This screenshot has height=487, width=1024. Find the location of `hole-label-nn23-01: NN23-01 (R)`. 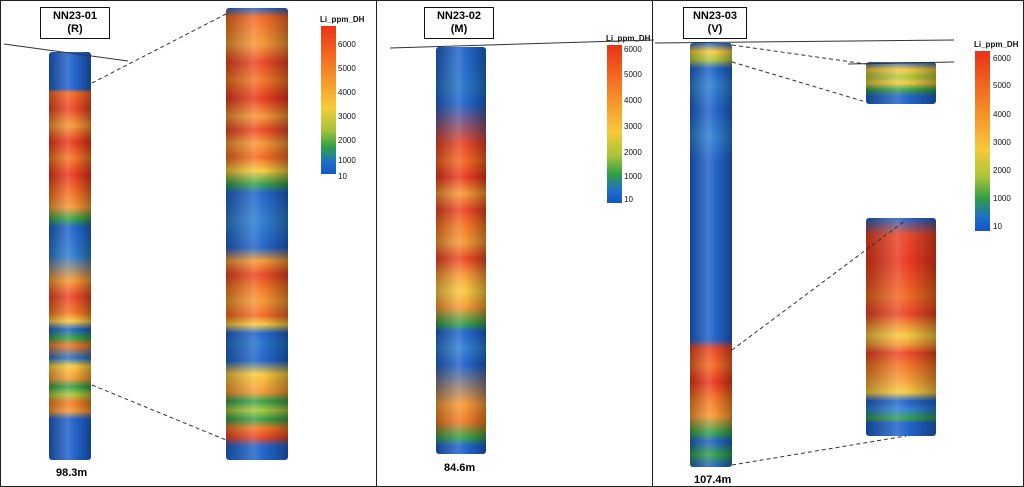

hole-label-nn23-01: NN23-01 (R) is located at coordinates (75, 23).